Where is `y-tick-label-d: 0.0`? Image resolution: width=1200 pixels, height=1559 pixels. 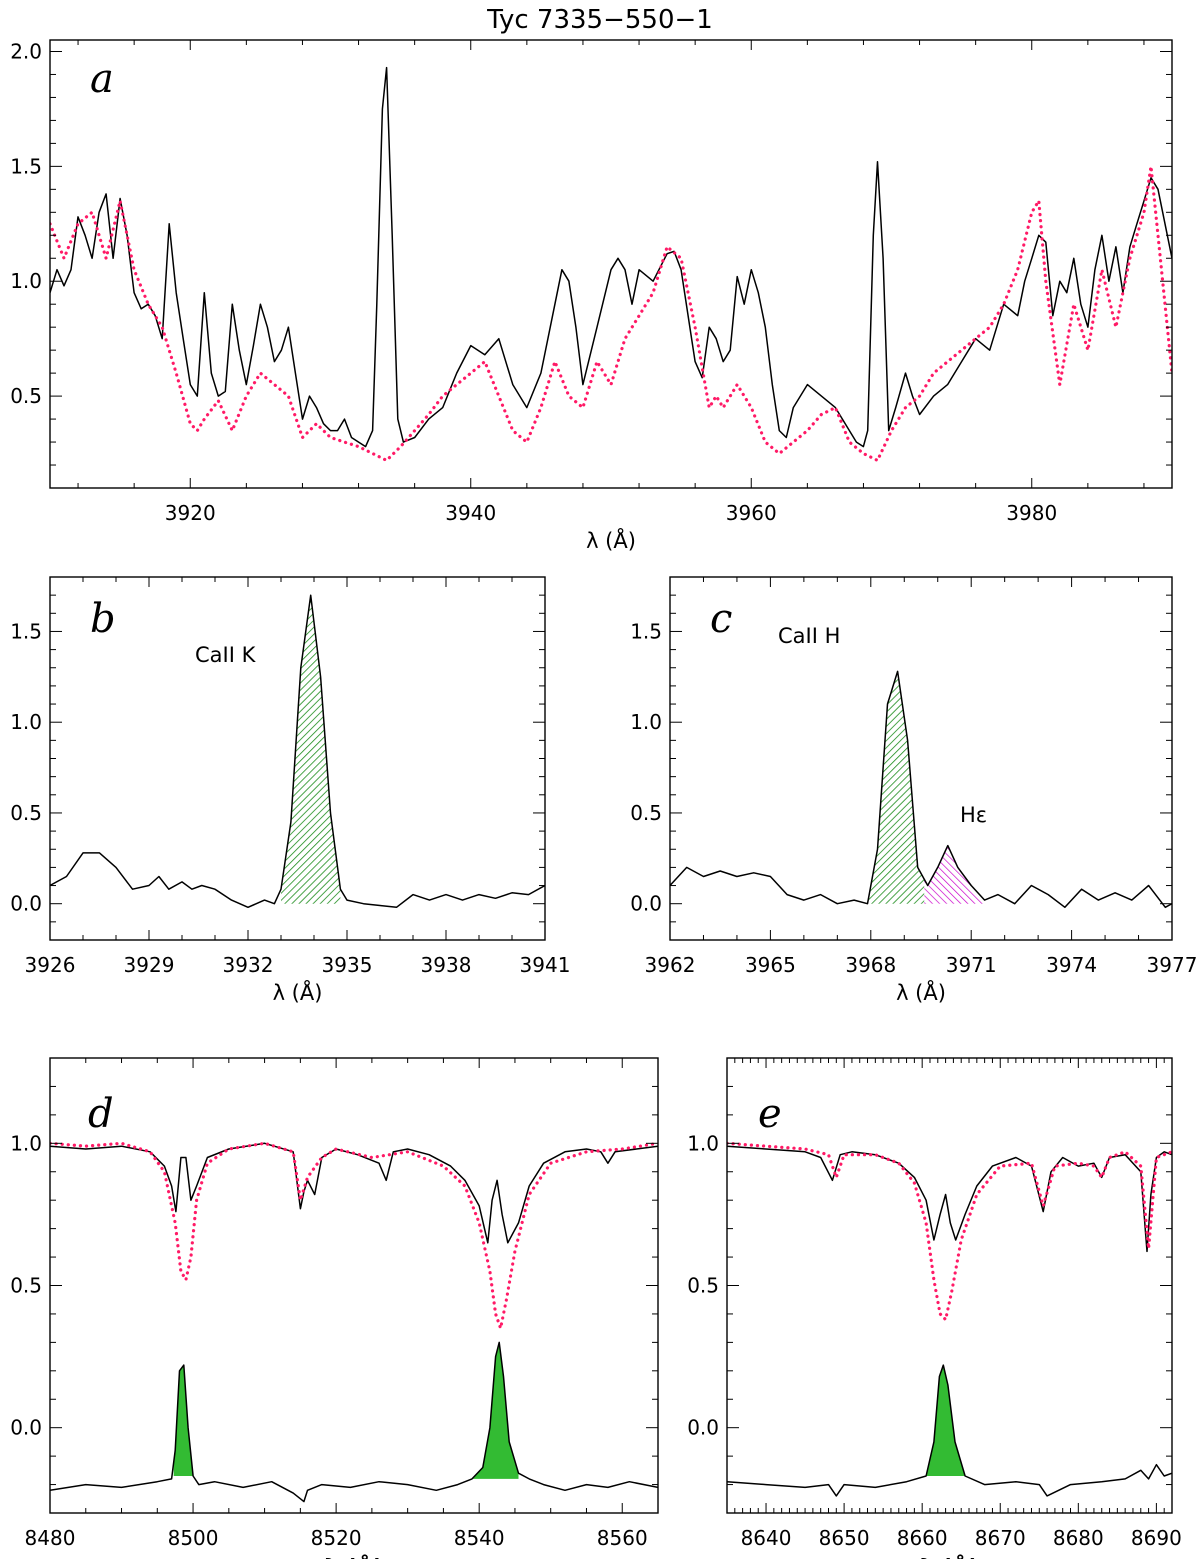
y-tick-label-d: 0.0 is located at coordinates (26, 1428).